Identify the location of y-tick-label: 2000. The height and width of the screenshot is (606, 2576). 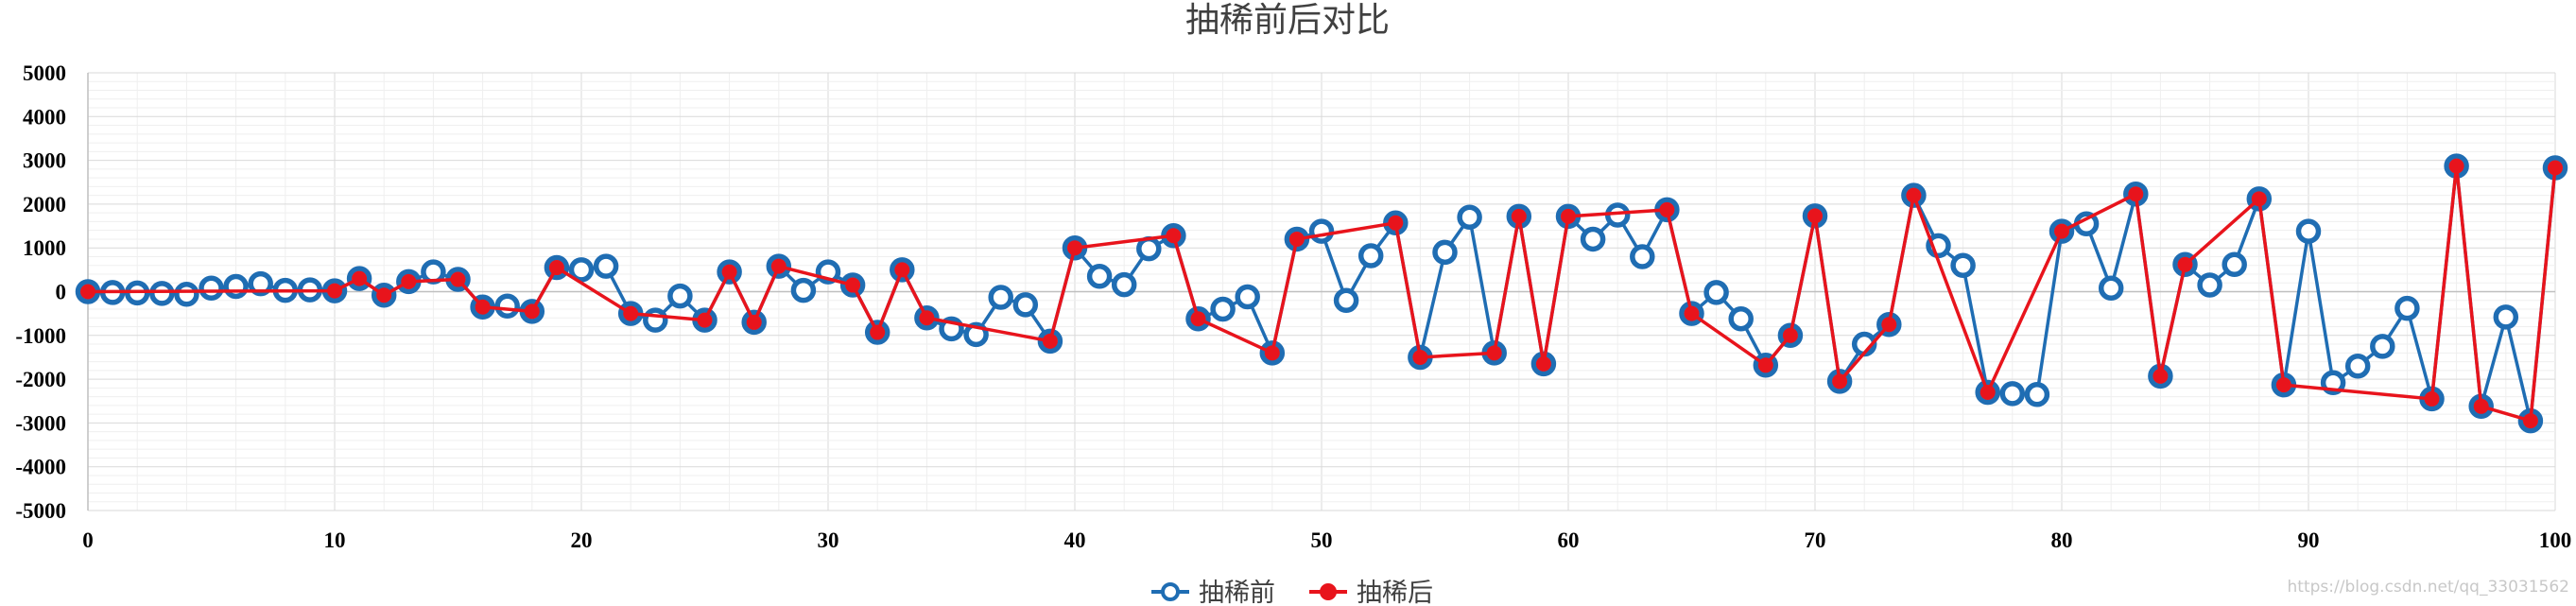
(44, 204).